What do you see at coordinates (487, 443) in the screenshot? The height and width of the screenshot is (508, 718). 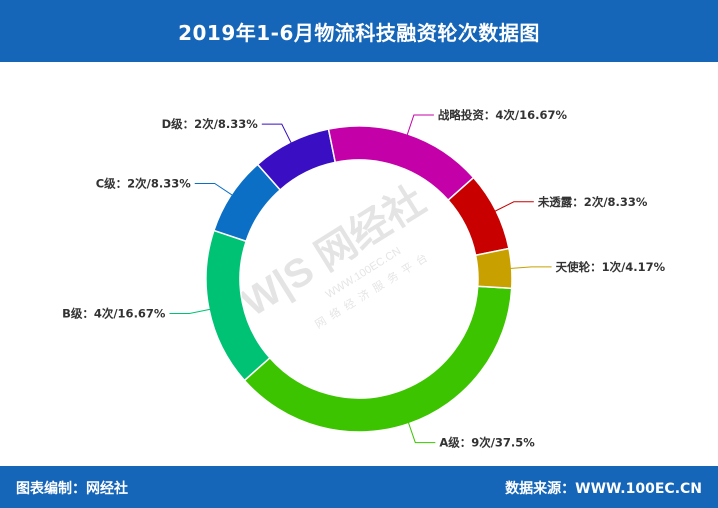 I see `slice-label: A级：9次/37.5%` at bounding box center [487, 443].